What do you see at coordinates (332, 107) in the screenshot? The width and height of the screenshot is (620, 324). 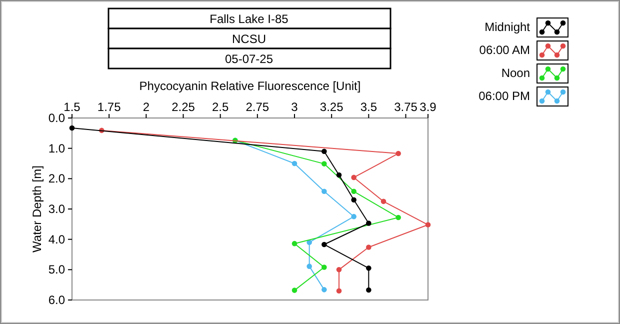 I see `x-tick-label: 3.25` at bounding box center [332, 107].